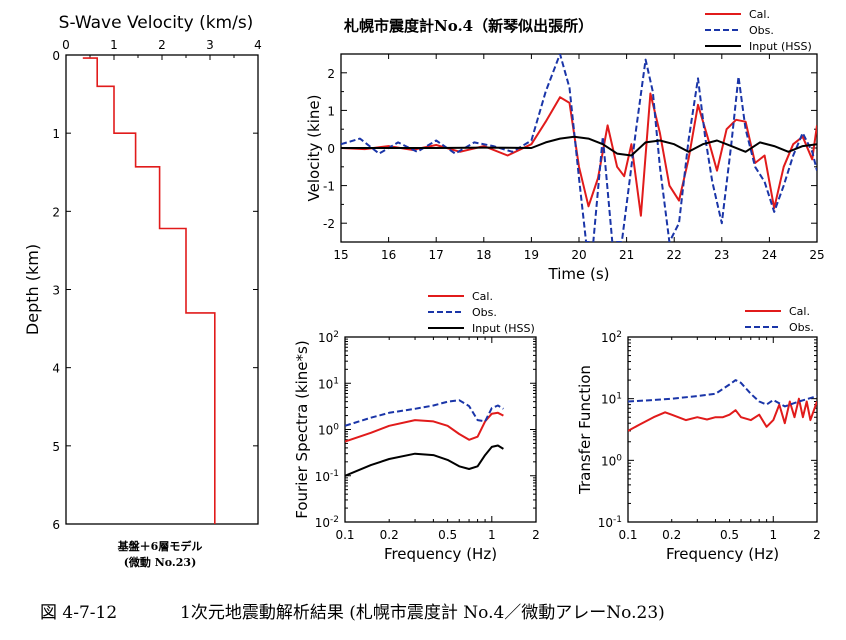  Describe the element at coordinates (156, 23) in the screenshot. I see `vs-chart-title: S-Wave Velocity (km/s)` at that location.